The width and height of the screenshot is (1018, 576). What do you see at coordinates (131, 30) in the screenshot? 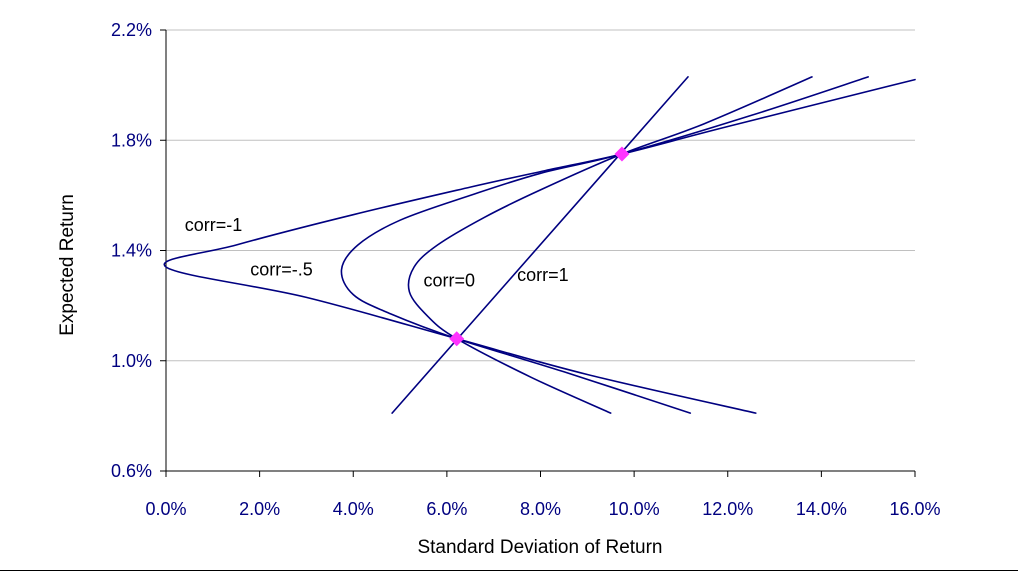
I see `y-tick-label: 2.2%` at bounding box center [131, 30].